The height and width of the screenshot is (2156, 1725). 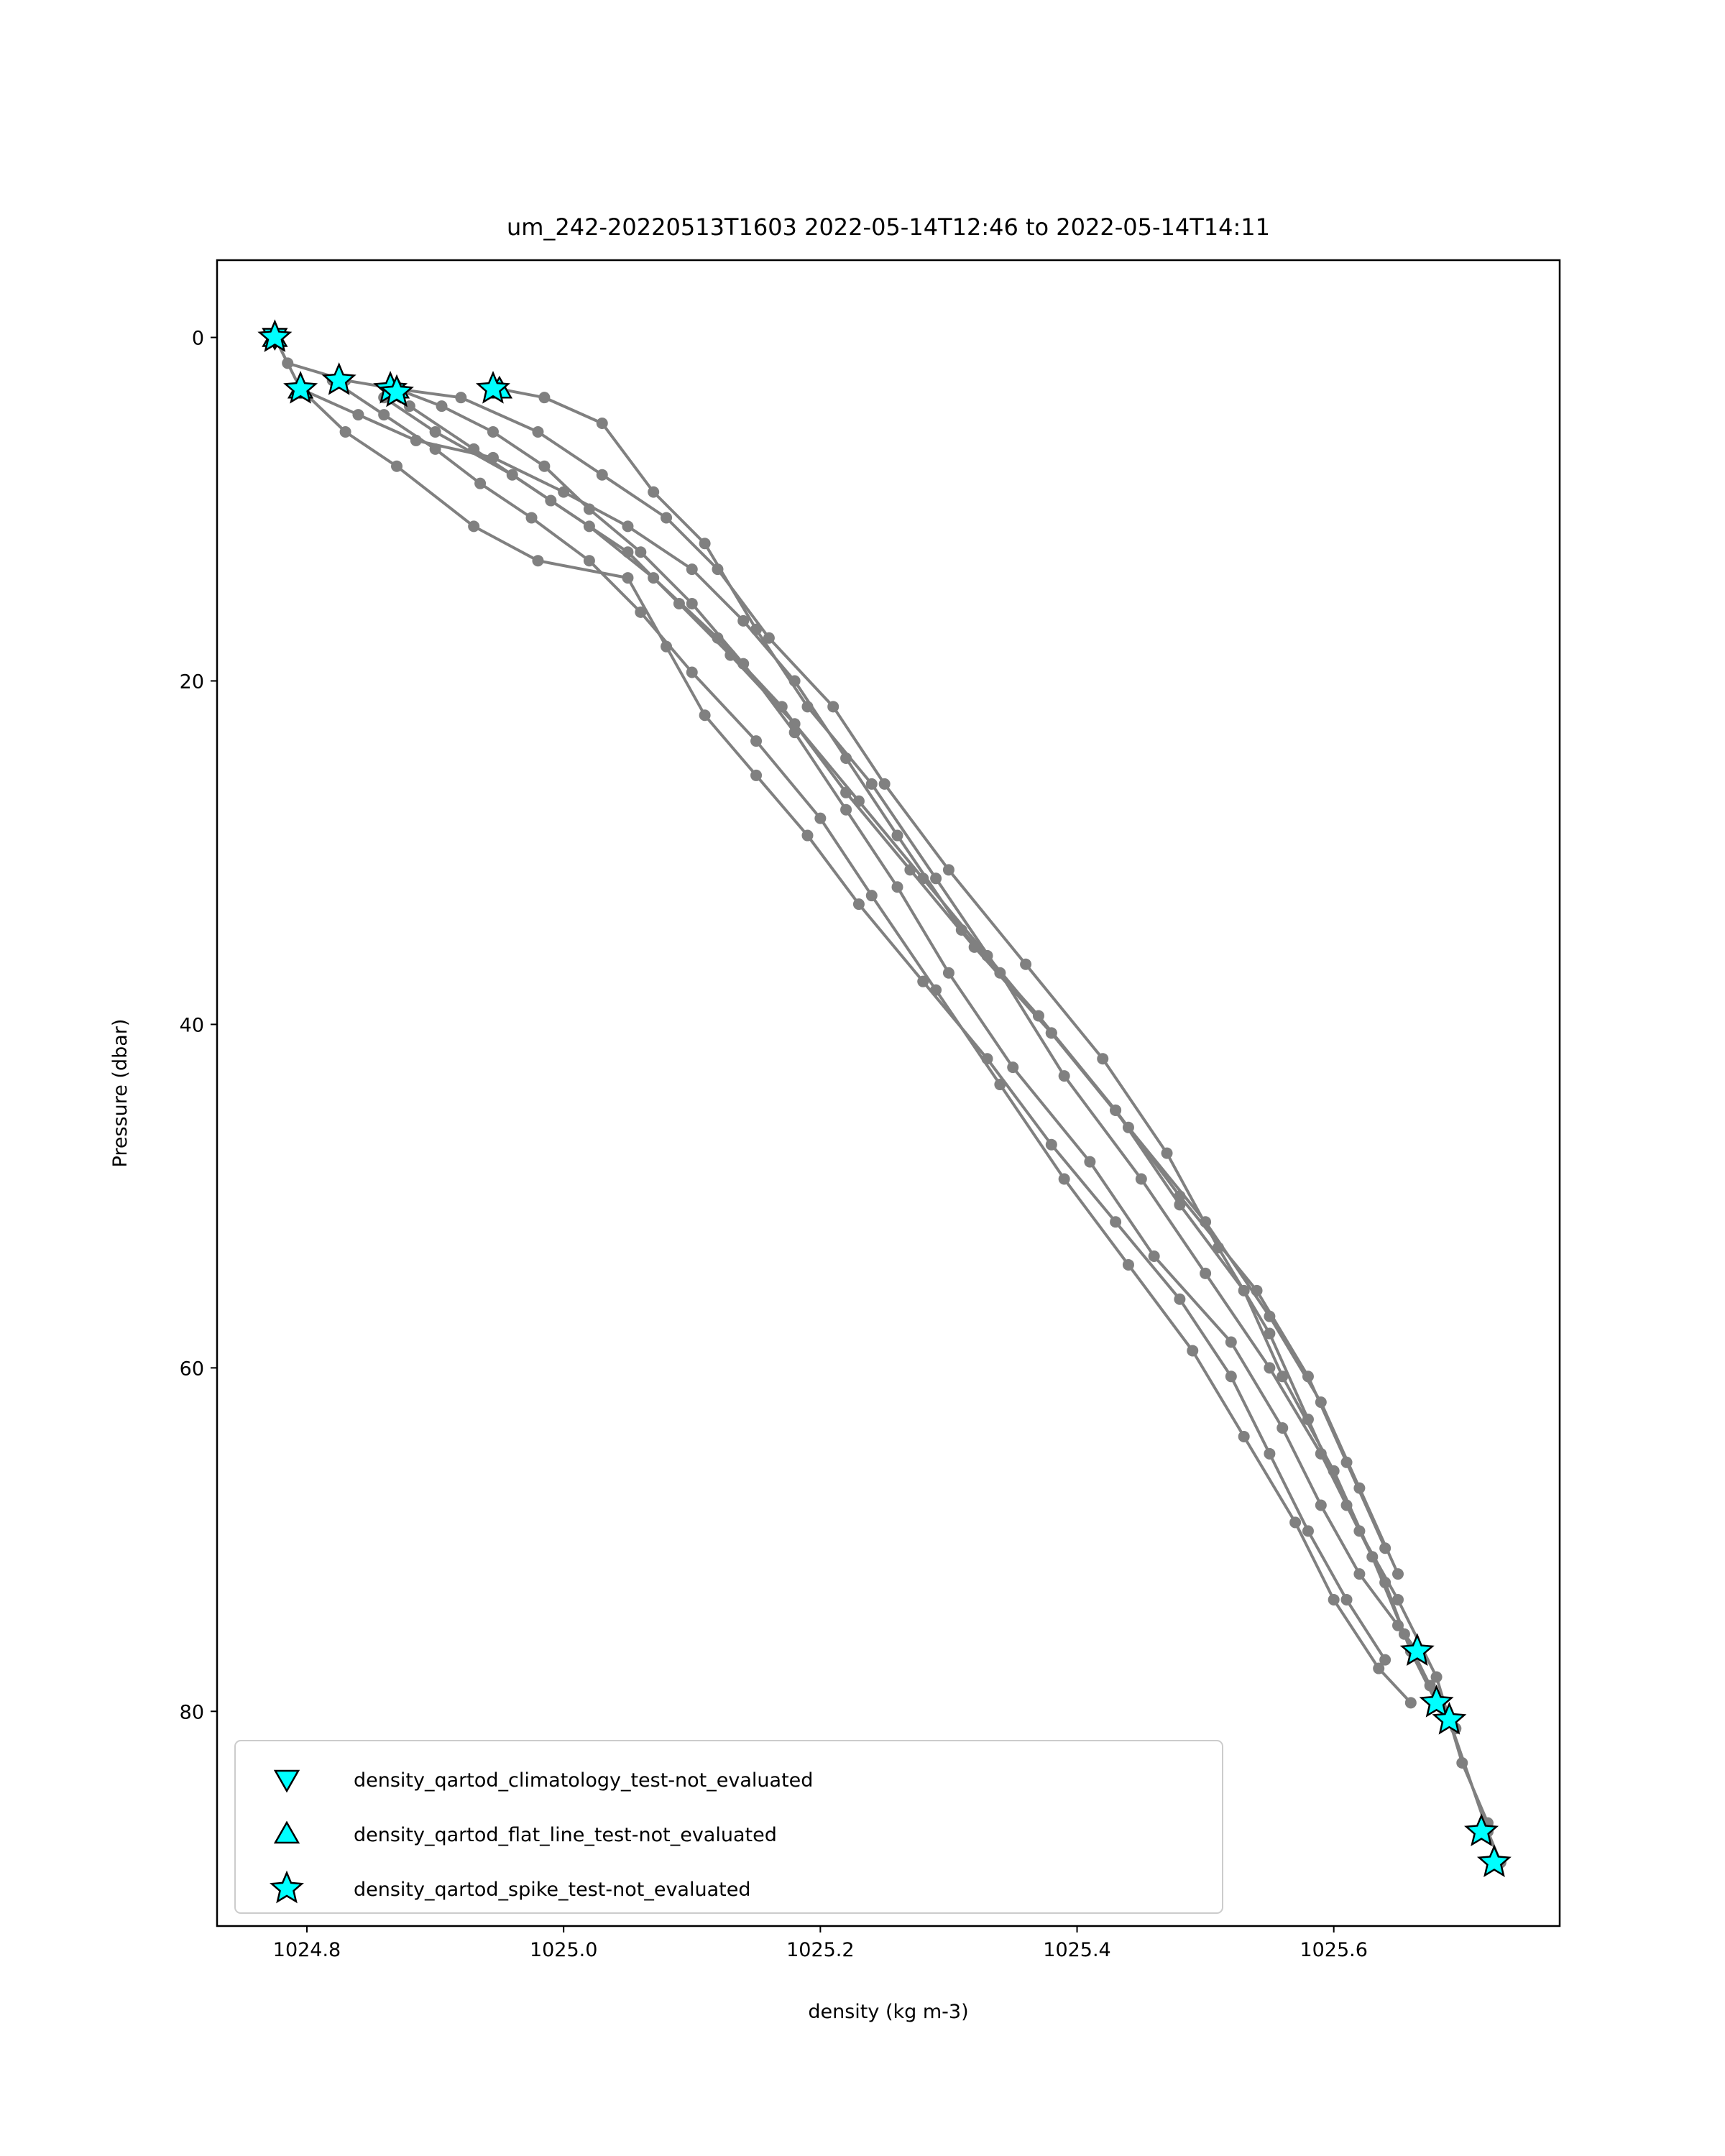 I want to click on legend-triangle-up-icon, so click(x=286, y=1832).